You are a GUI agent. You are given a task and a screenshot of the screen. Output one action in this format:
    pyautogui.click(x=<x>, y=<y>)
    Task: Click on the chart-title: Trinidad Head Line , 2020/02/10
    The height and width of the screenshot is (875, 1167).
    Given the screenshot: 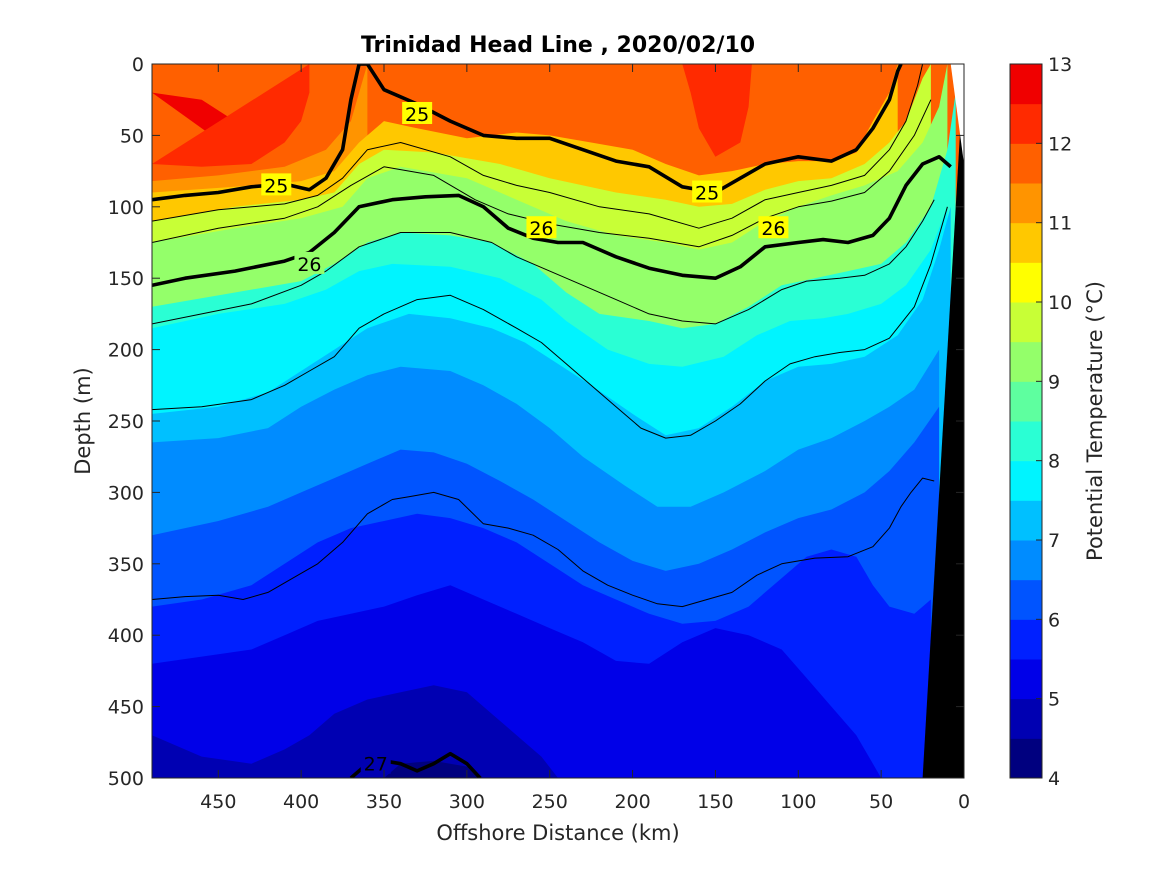 What is the action you would take?
    pyautogui.click(x=558, y=45)
    